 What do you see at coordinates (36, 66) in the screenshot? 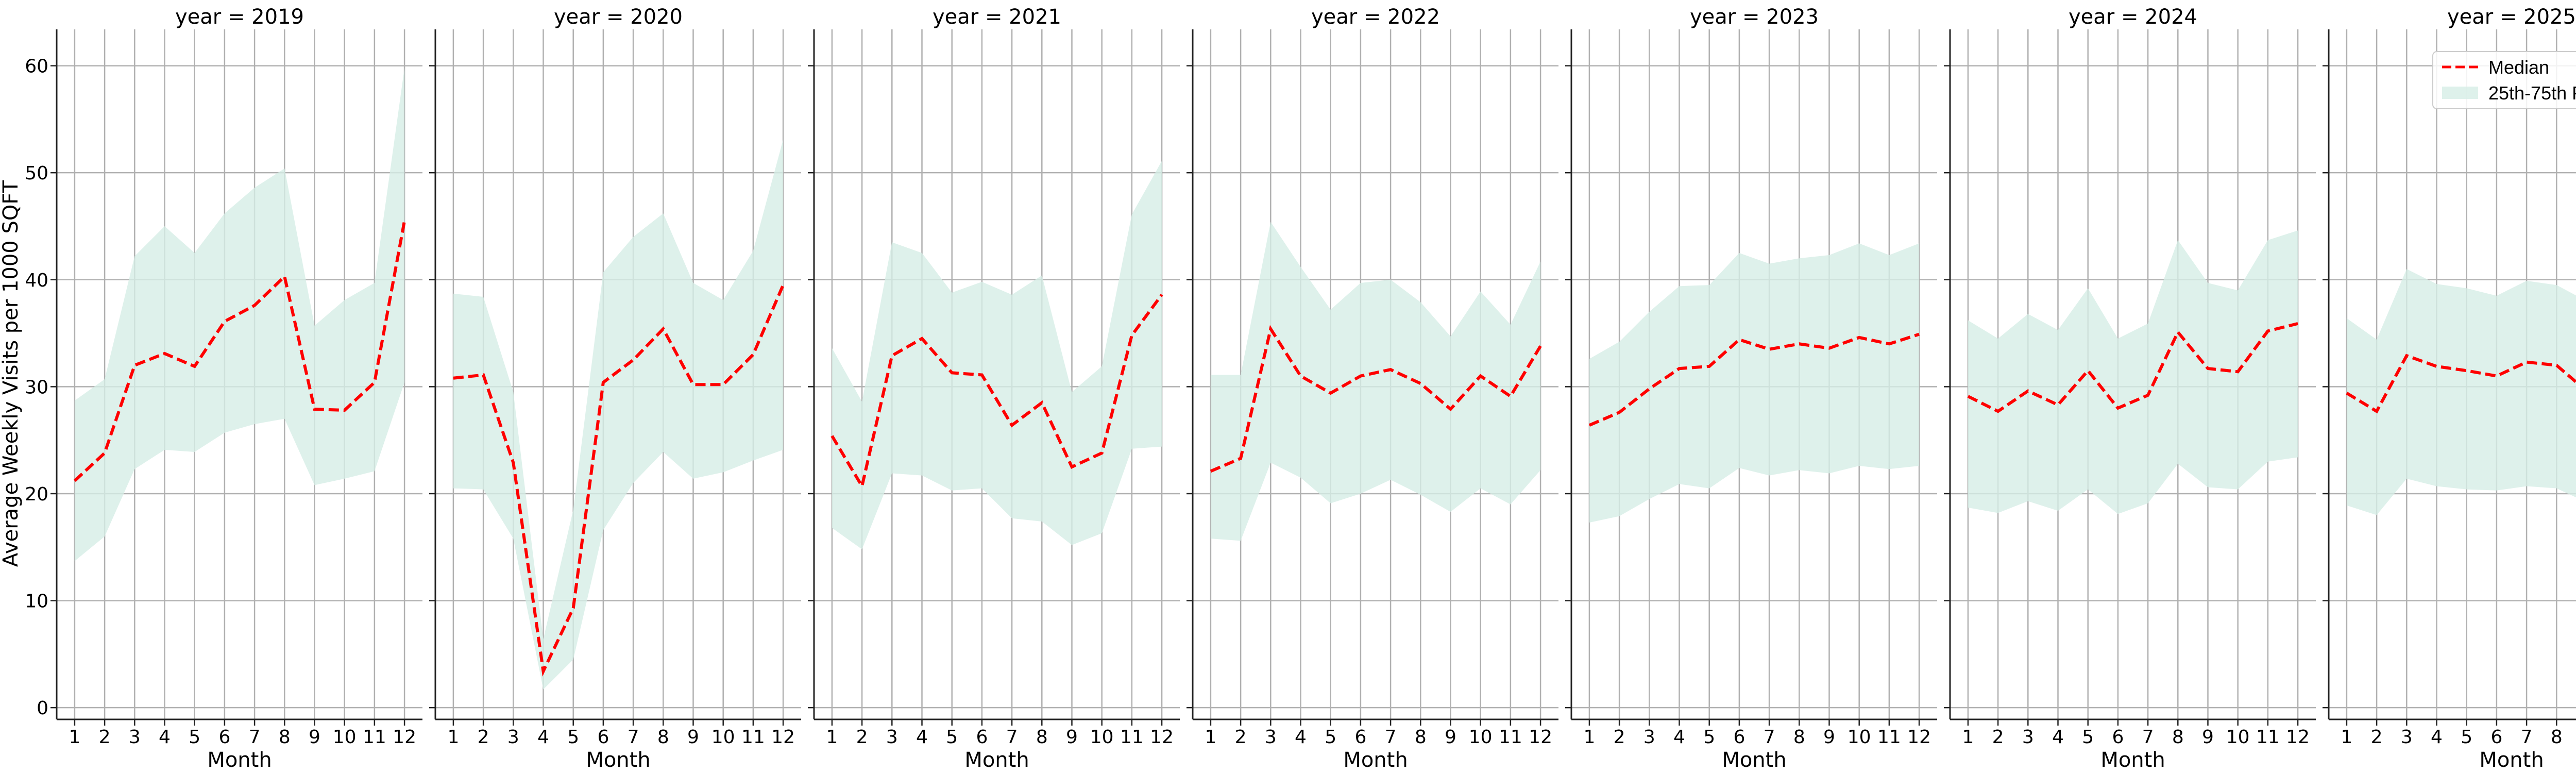
I see `y-tick-label: 60` at bounding box center [36, 66].